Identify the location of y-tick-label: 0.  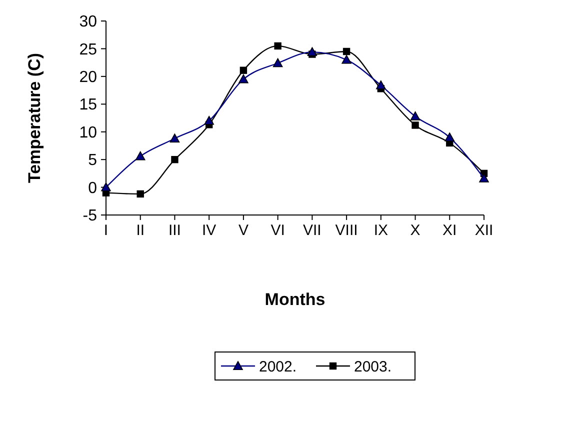
(93, 188).